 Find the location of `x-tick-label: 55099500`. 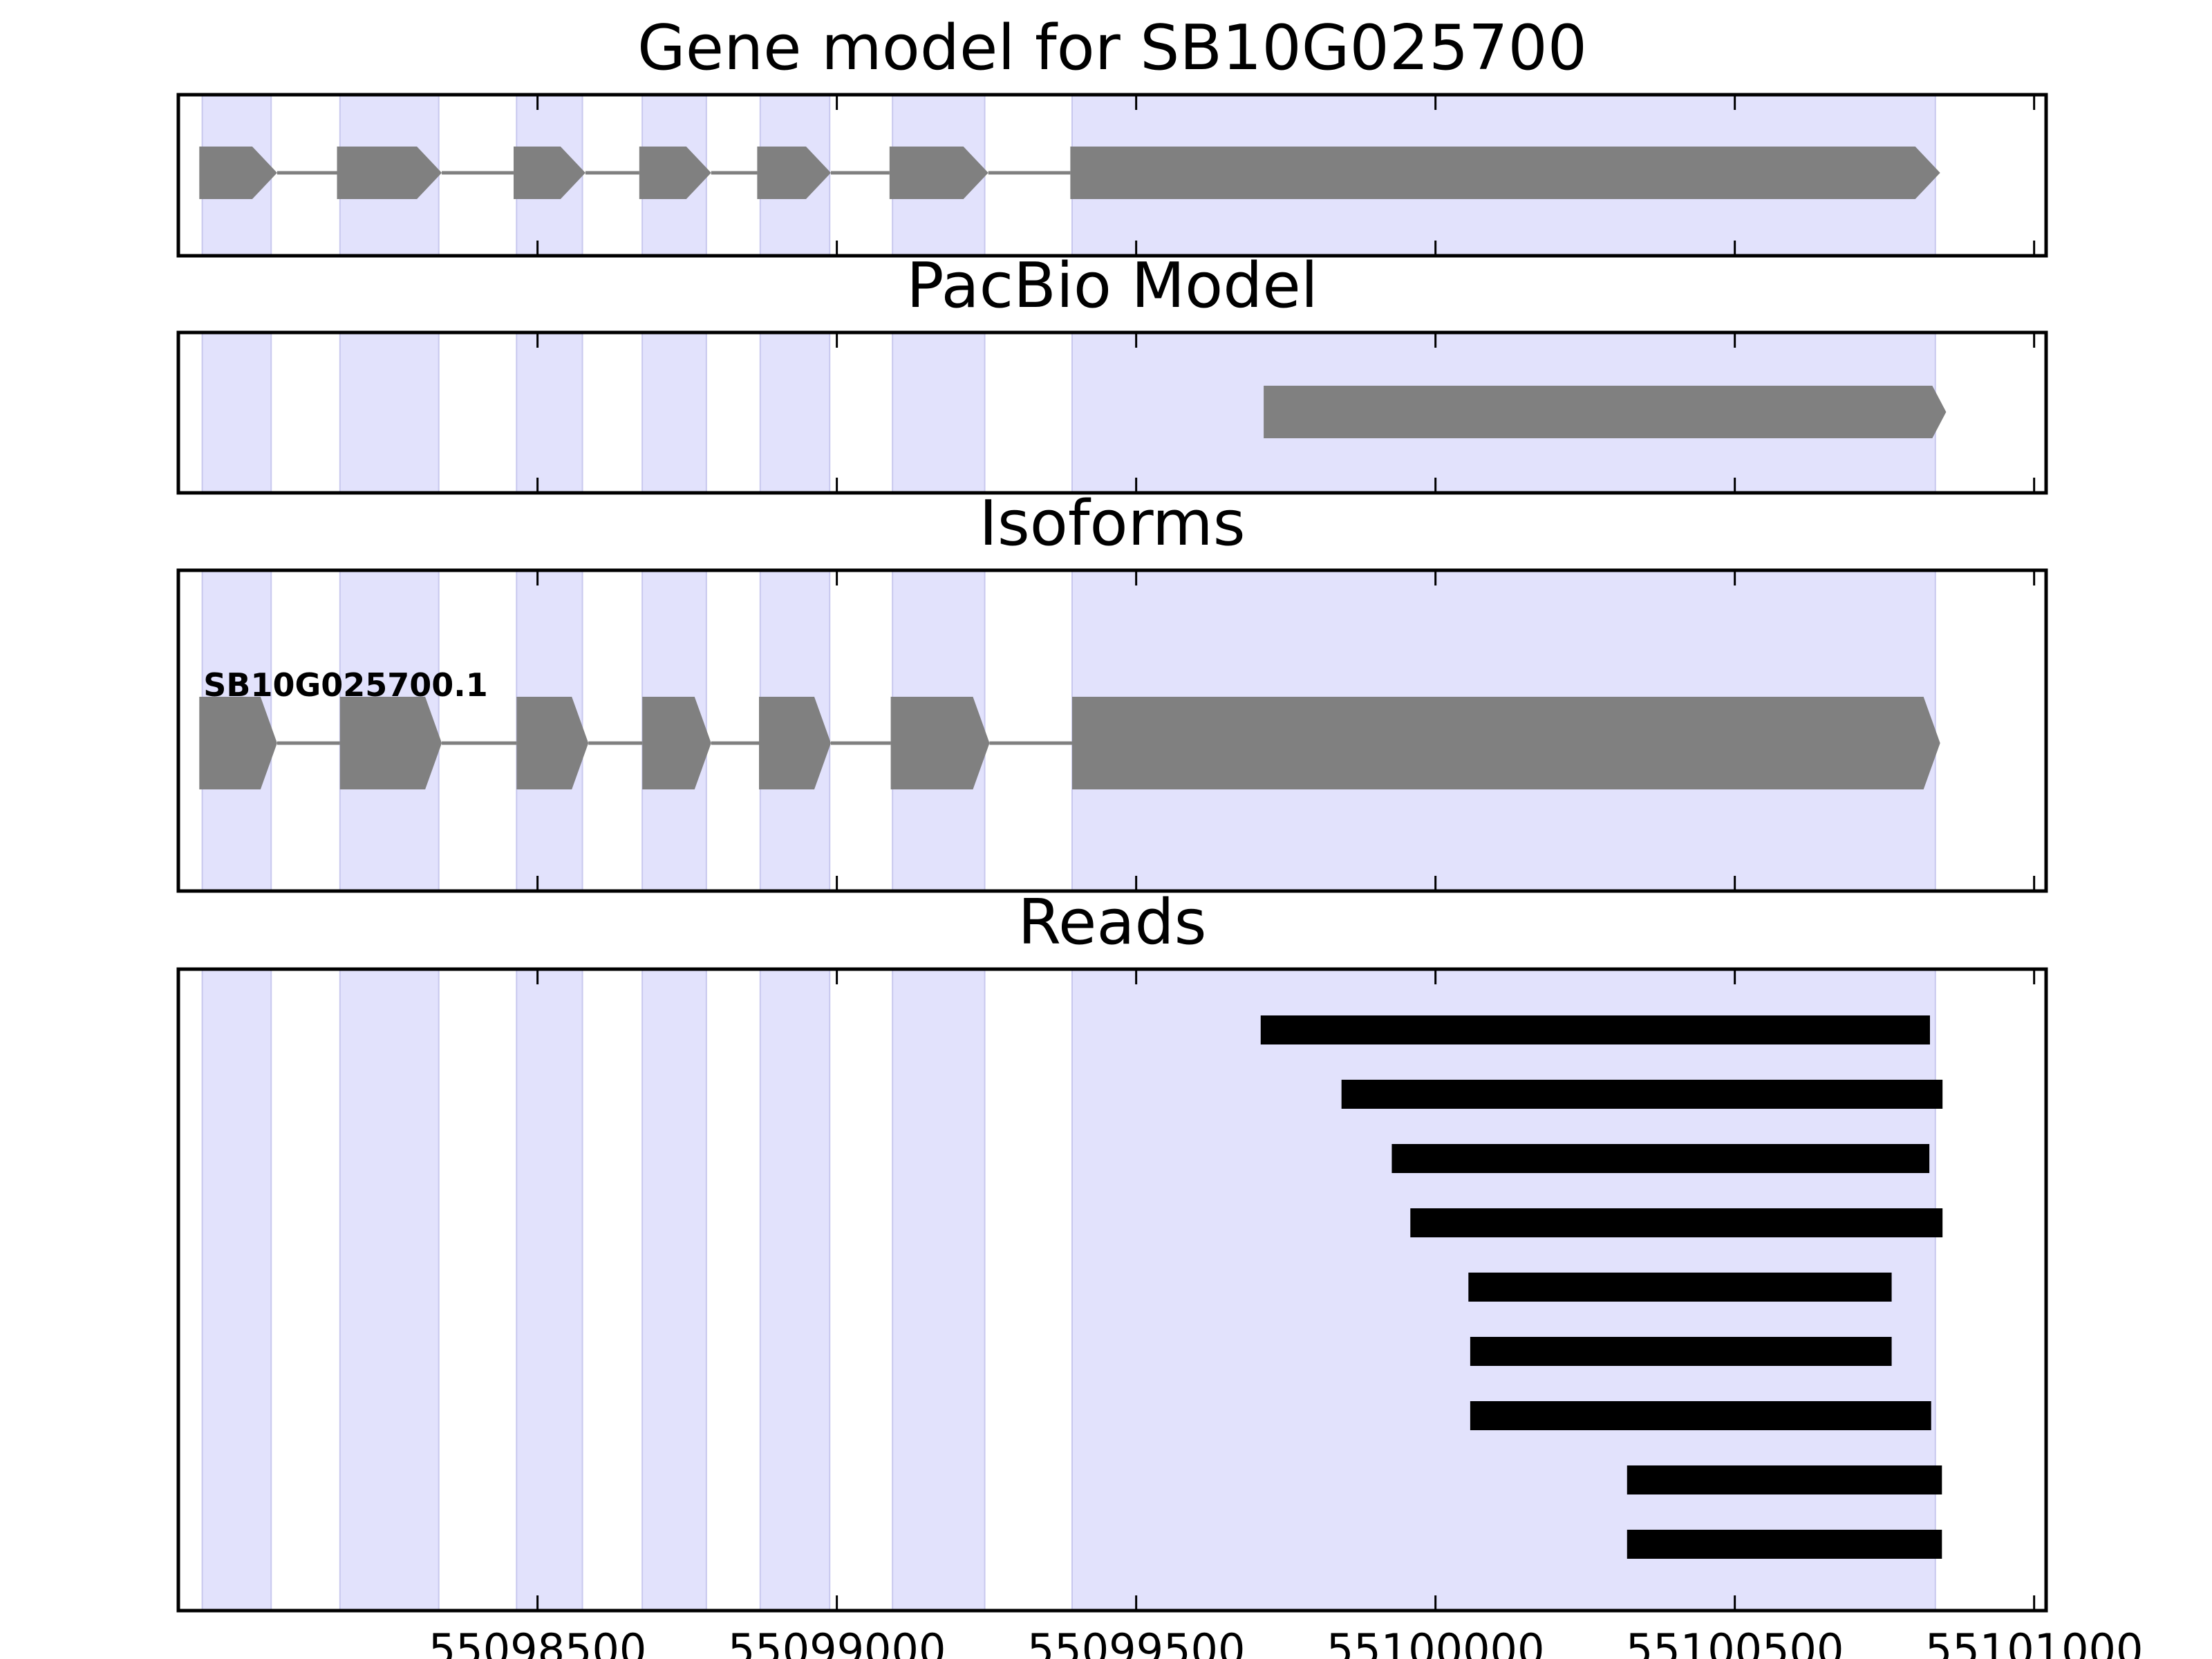

x-tick-label: 55099500 is located at coordinates (1136, 1642).